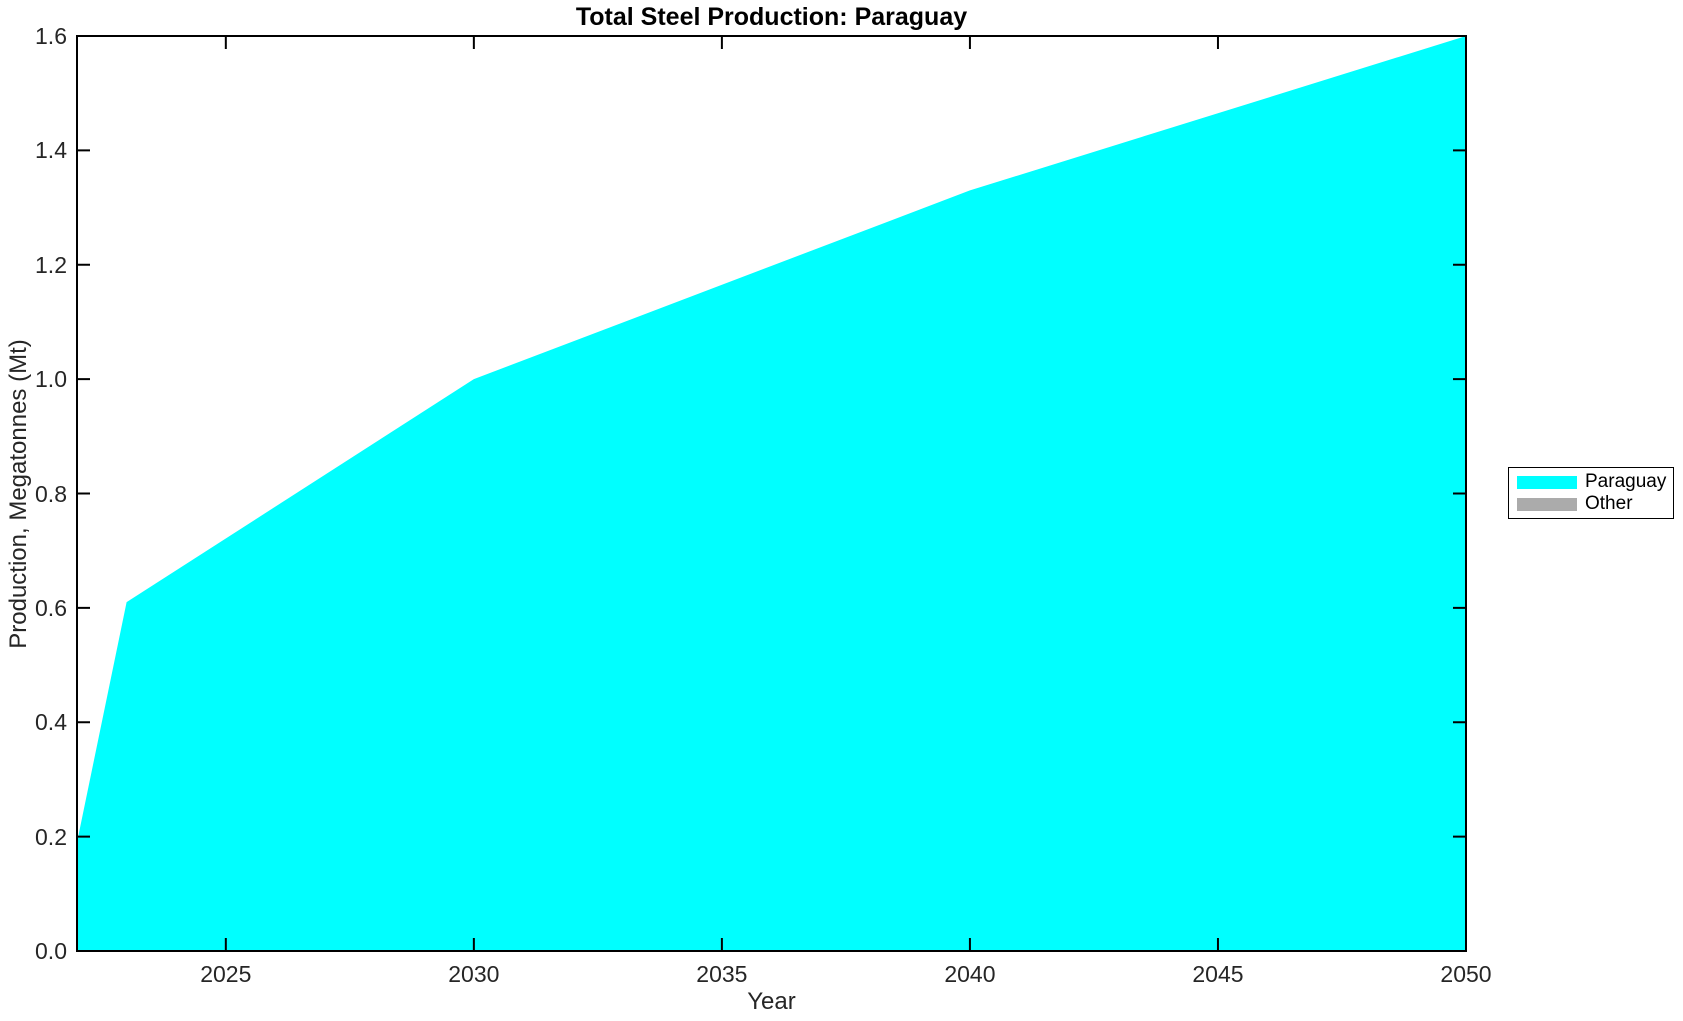  I want to click on y-tick-label: 1.0, so click(51, 379).